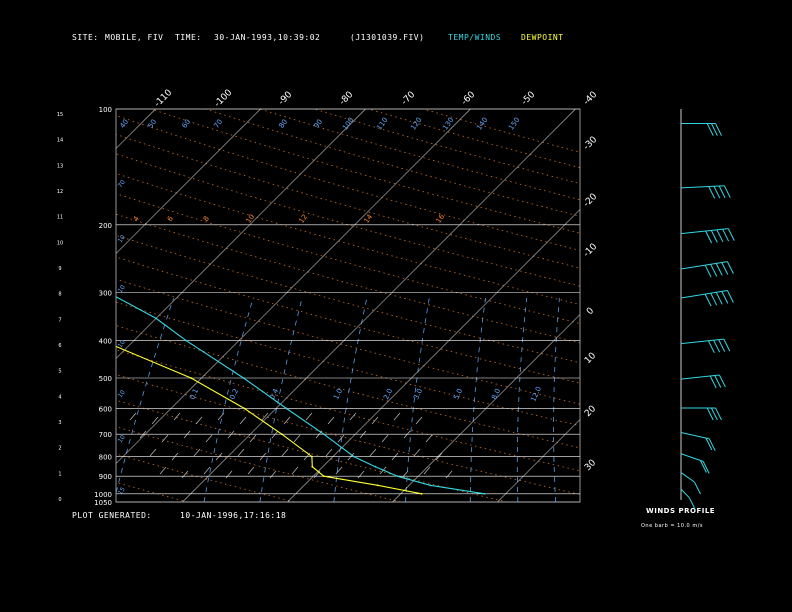  What do you see at coordinates (25, 305) in the screenshot?
I see `isotherm-line` at bounding box center [25, 305].